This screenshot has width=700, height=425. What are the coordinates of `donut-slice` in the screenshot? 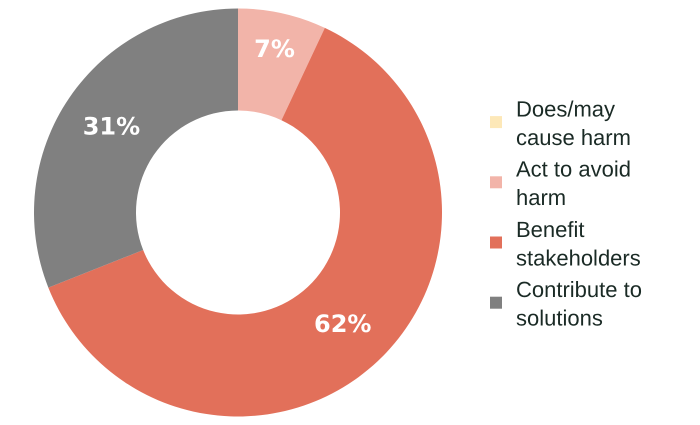 It's located at (281, 64).